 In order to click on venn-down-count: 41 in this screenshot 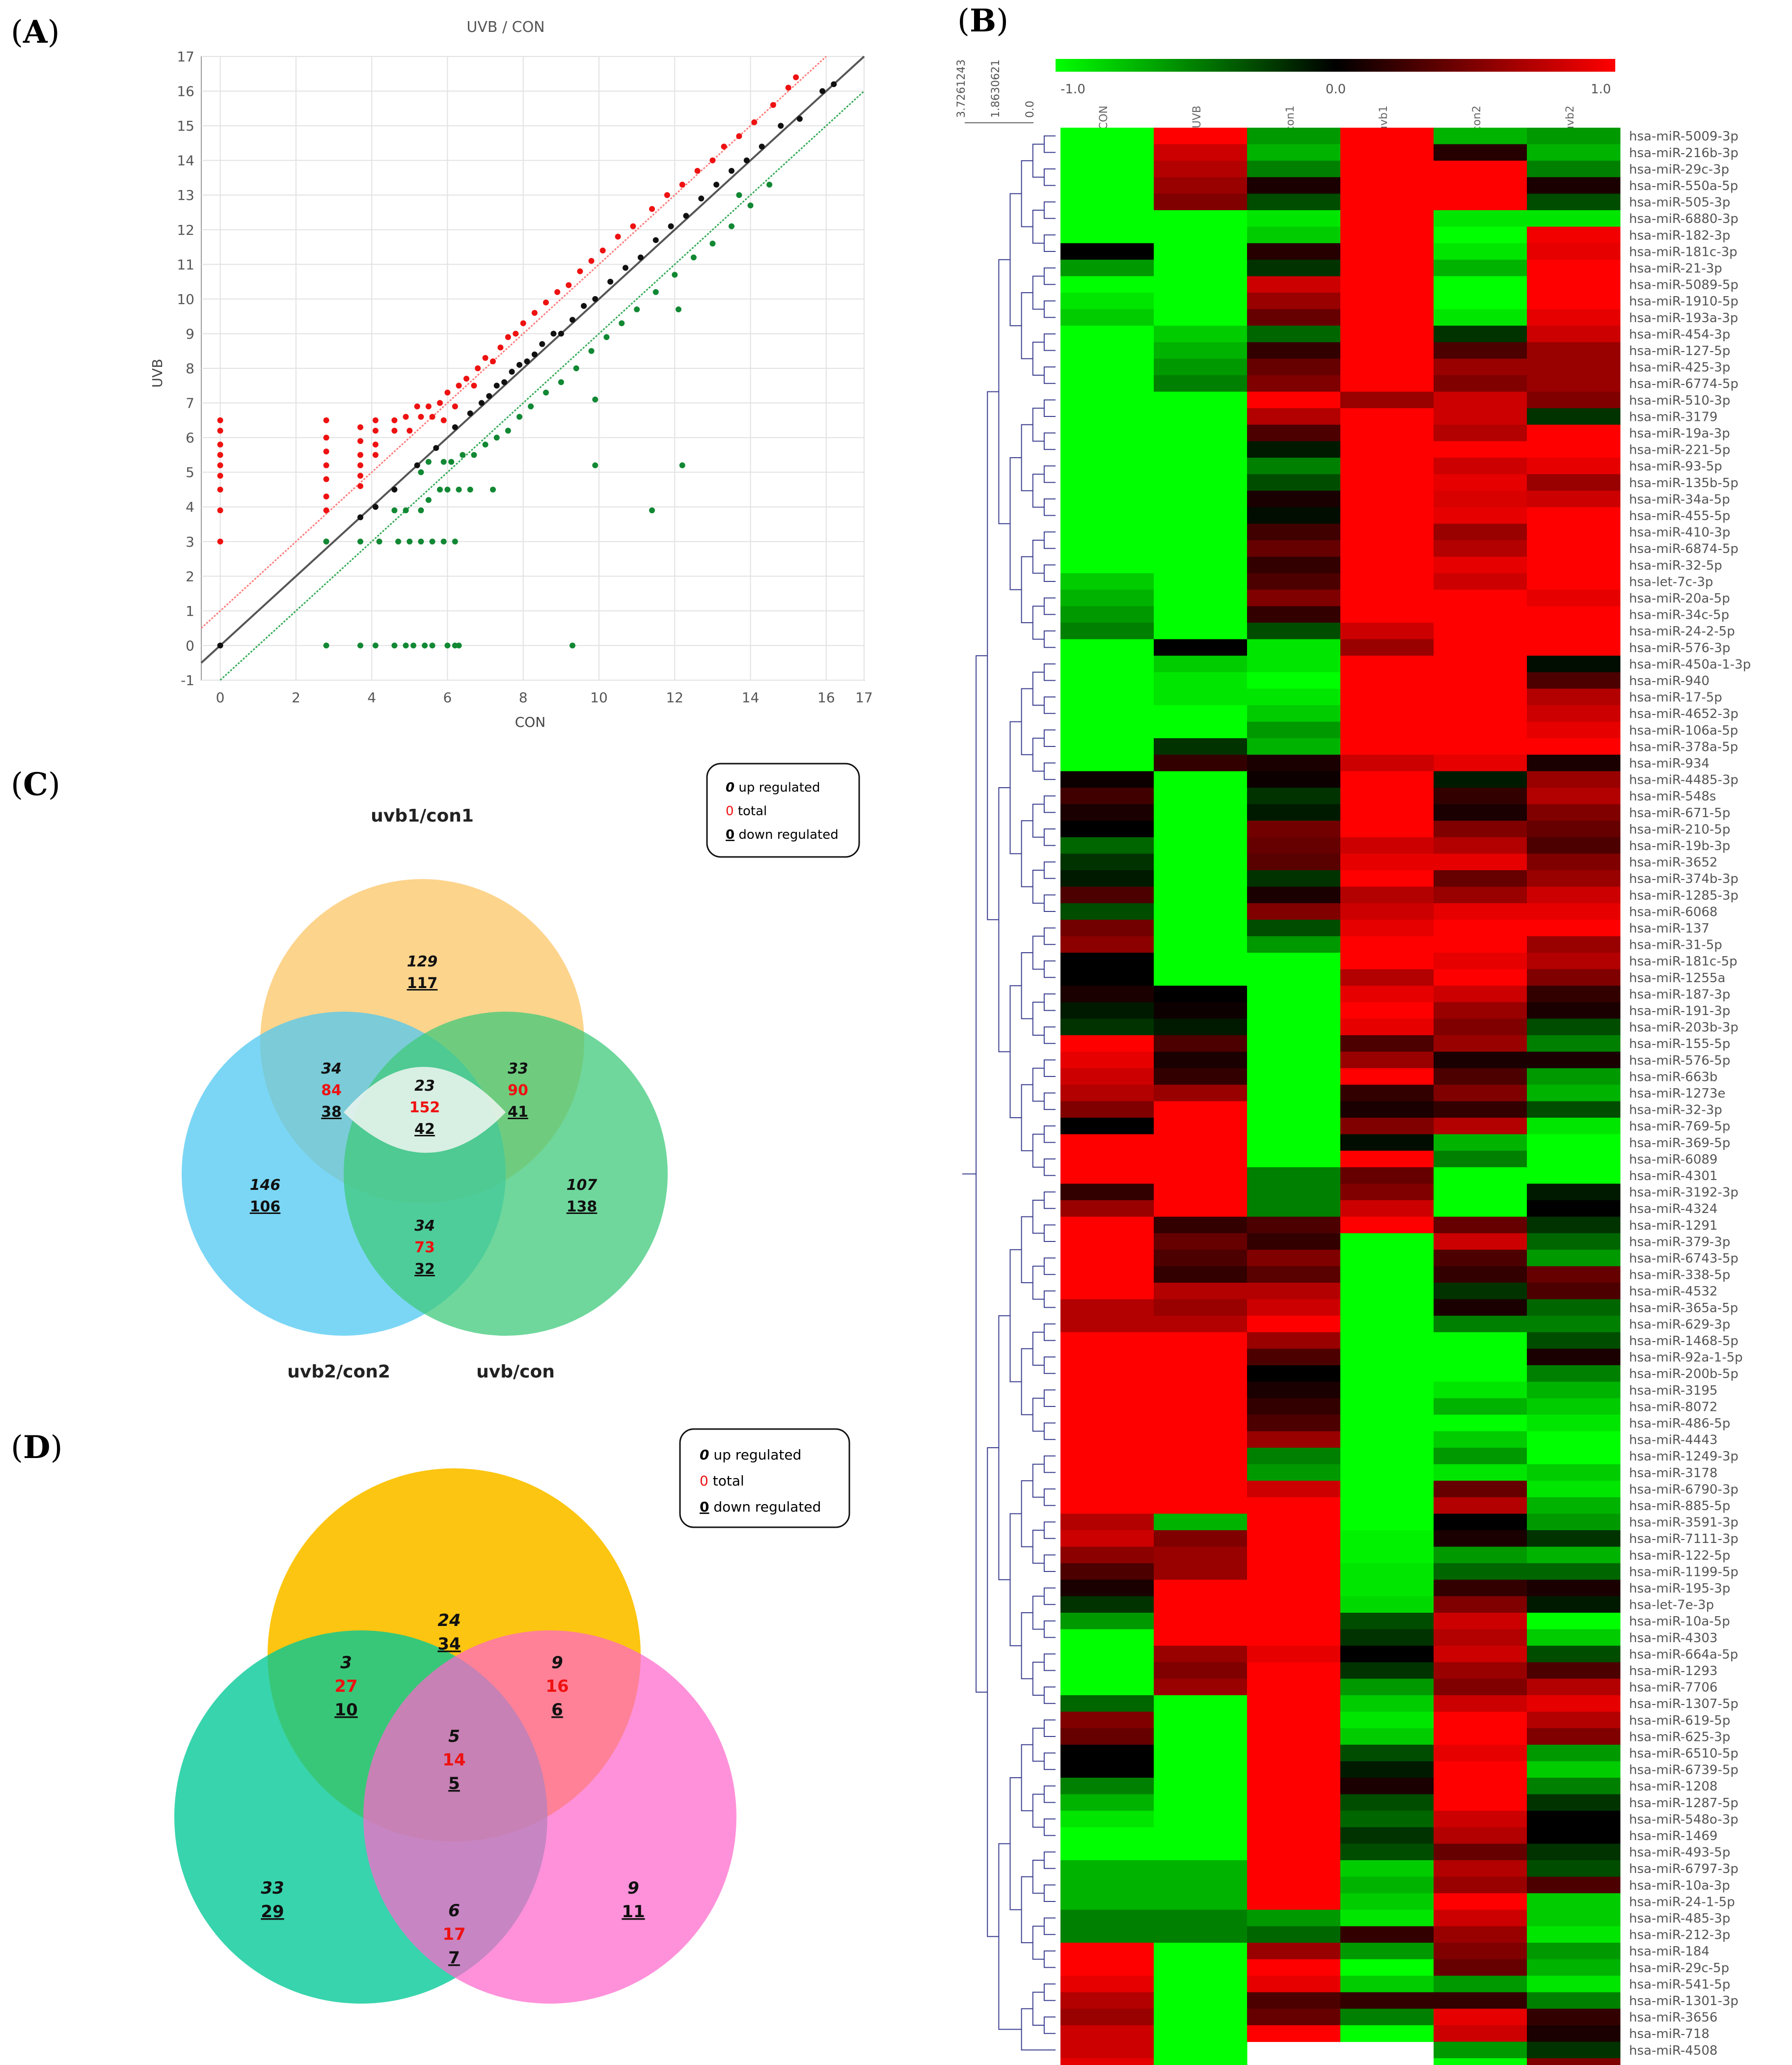, I will do `click(518, 1112)`.